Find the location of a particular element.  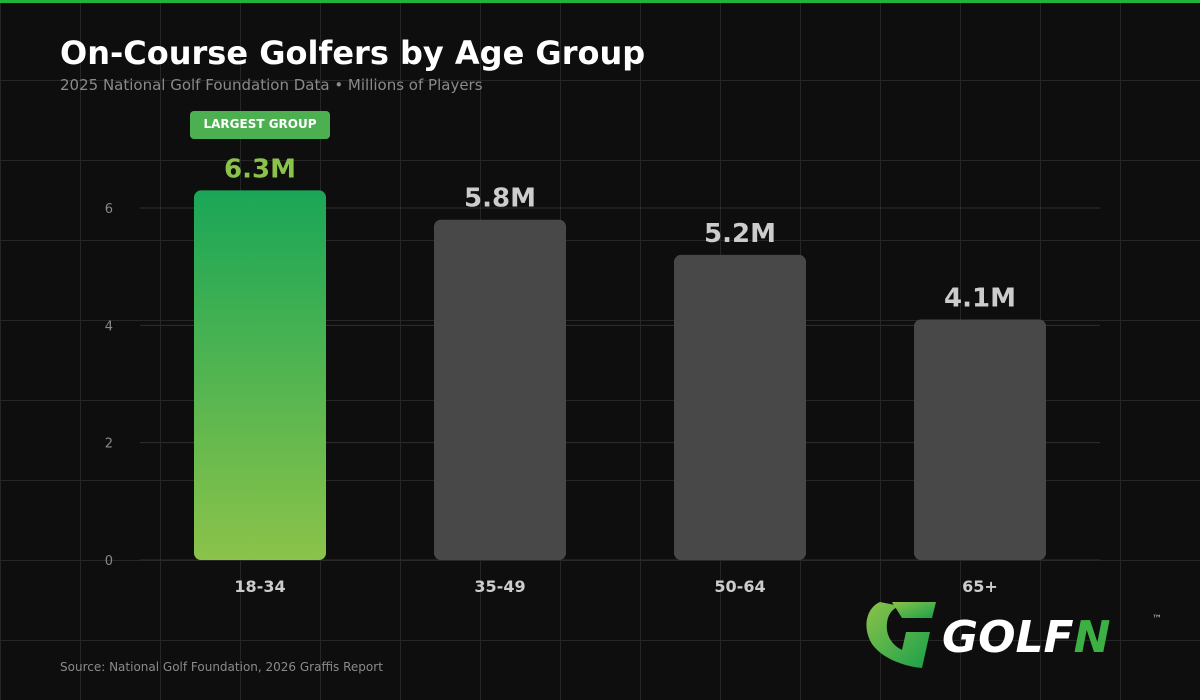

top-accent-line is located at coordinates (600, 1).